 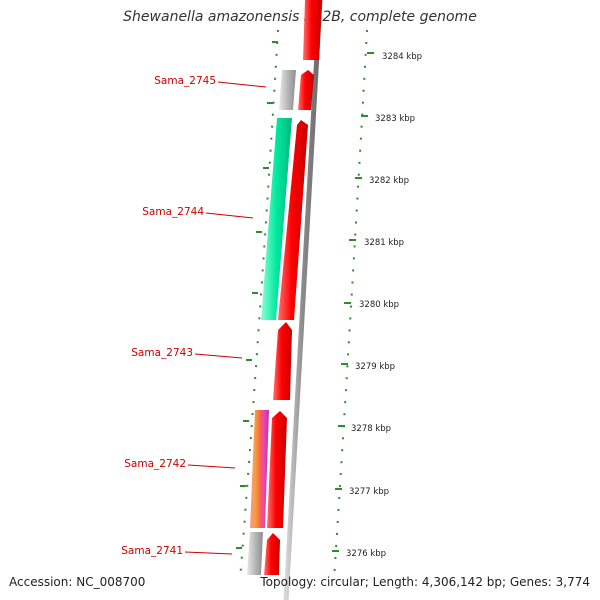 What do you see at coordinates (259, 469) in the screenshot?
I see `gene-block-orange` at bounding box center [259, 469].